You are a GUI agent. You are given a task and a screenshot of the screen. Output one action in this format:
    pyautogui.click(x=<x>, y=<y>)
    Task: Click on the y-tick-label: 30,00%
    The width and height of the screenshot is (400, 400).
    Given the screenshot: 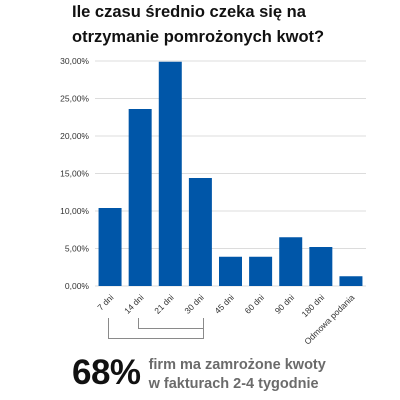 What is the action you would take?
    pyautogui.click(x=74, y=61)
    